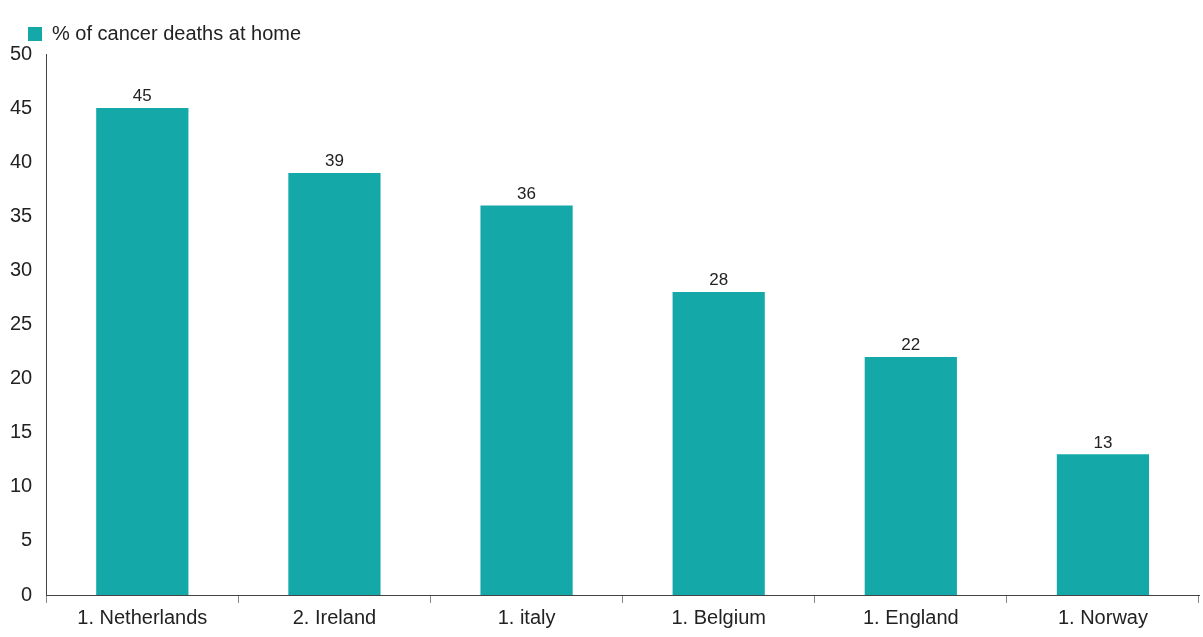 This screenshot has width=1203, height=637. Describe the element at coordinates (142, 96) in the screenshot. I see `data-label: 45` at that location.